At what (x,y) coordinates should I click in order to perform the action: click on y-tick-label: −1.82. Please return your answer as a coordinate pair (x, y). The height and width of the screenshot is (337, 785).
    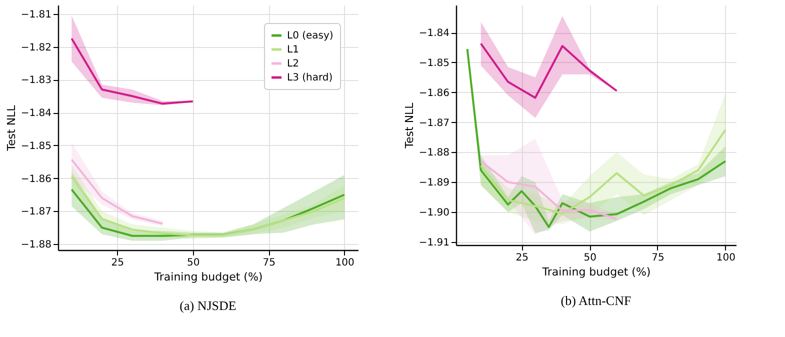
    Looking at the image, I should click on (36, 48).